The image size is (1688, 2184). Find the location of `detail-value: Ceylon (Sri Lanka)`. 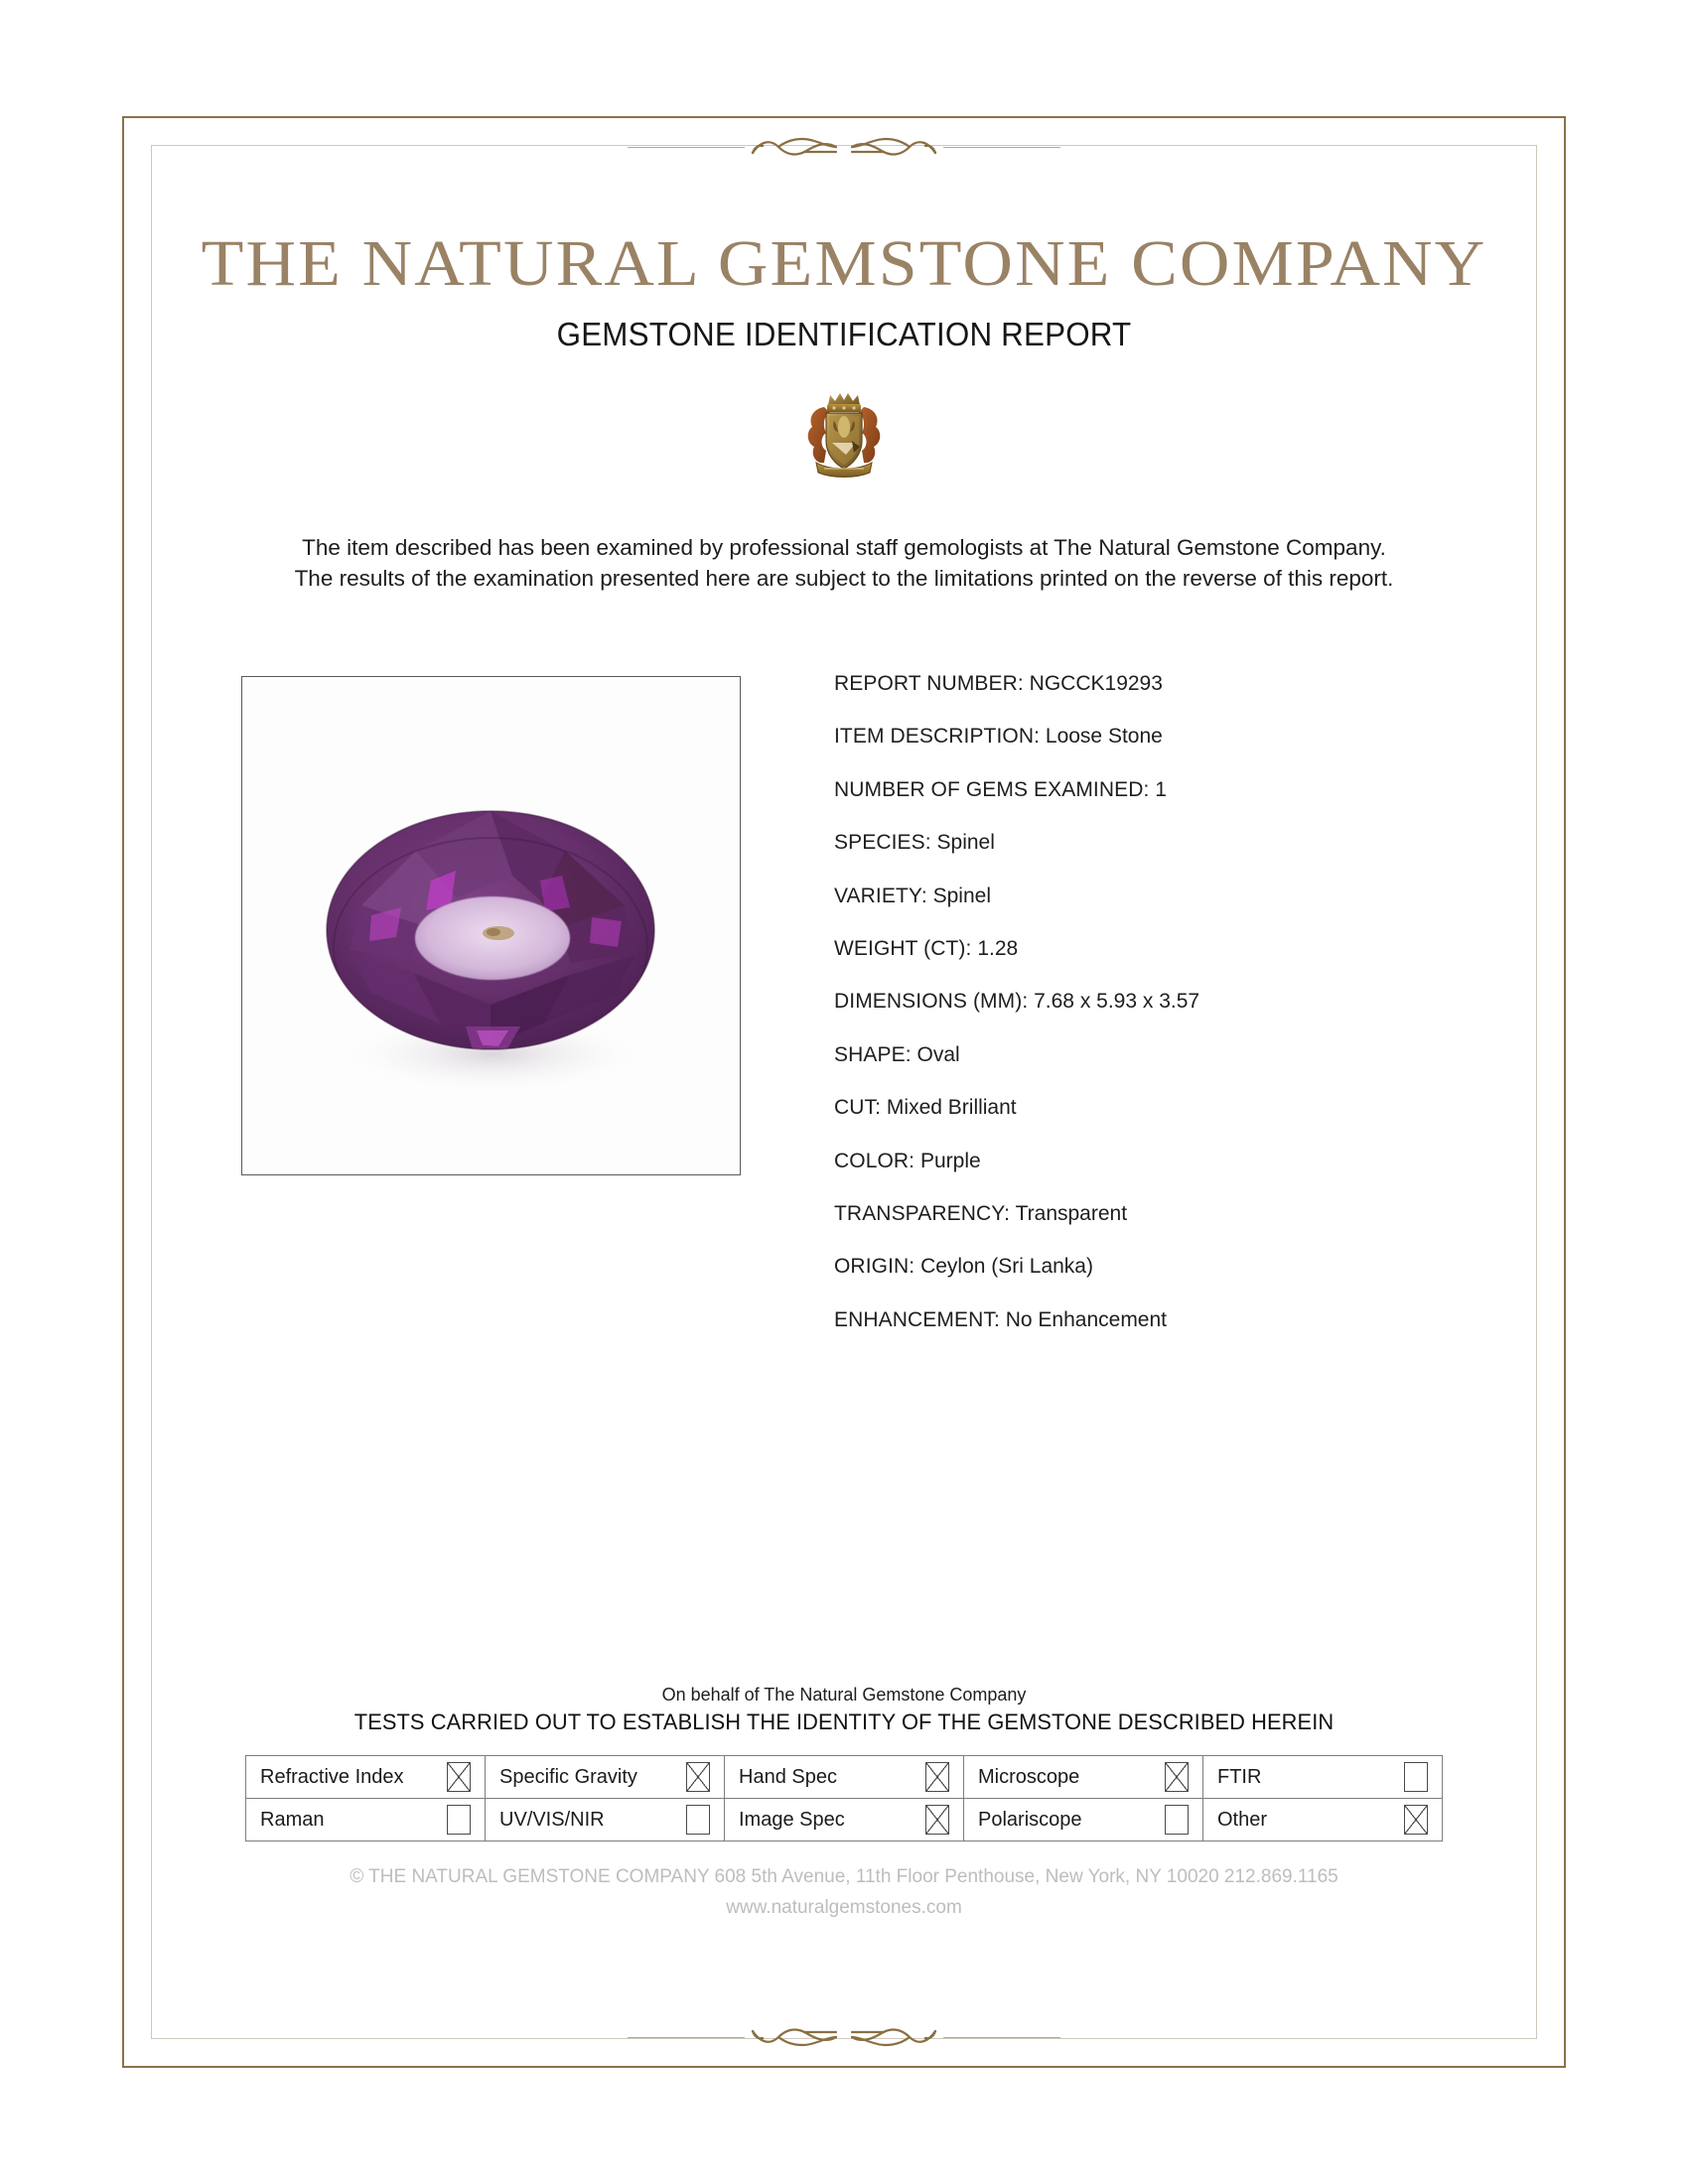

detail-value: Ceylon (Sri Lanka) is located at coordinates (1006, 1267).